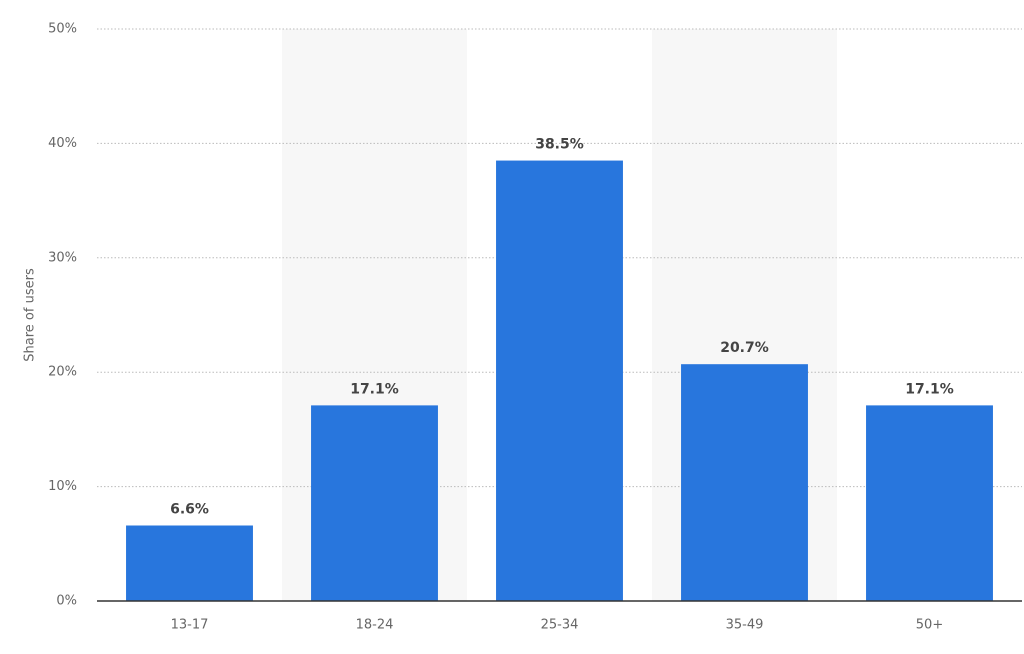  Describe the element at coordinates (190, 625) in the screenshot. I see `x-tick-label: 13-17` at that location.